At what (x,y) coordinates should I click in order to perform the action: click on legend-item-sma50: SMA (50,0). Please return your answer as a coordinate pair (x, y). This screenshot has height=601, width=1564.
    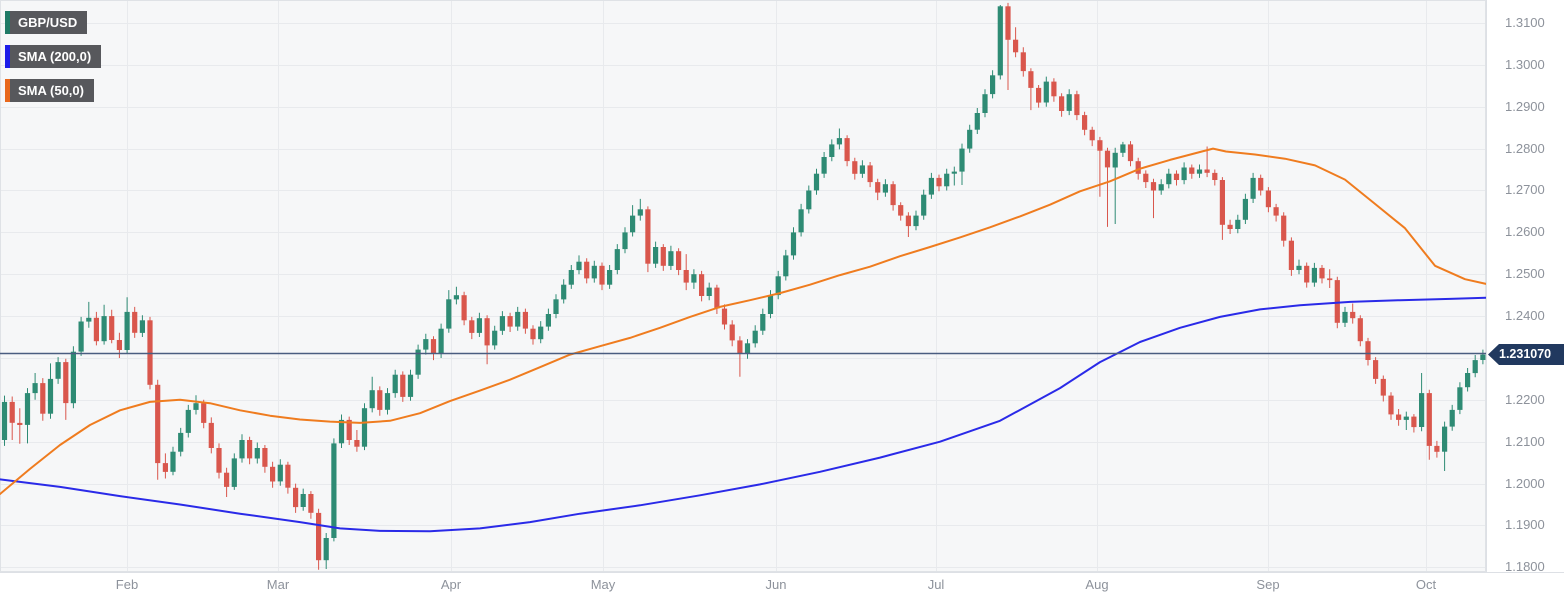
    Looking at the image, I should click on (49, 90).